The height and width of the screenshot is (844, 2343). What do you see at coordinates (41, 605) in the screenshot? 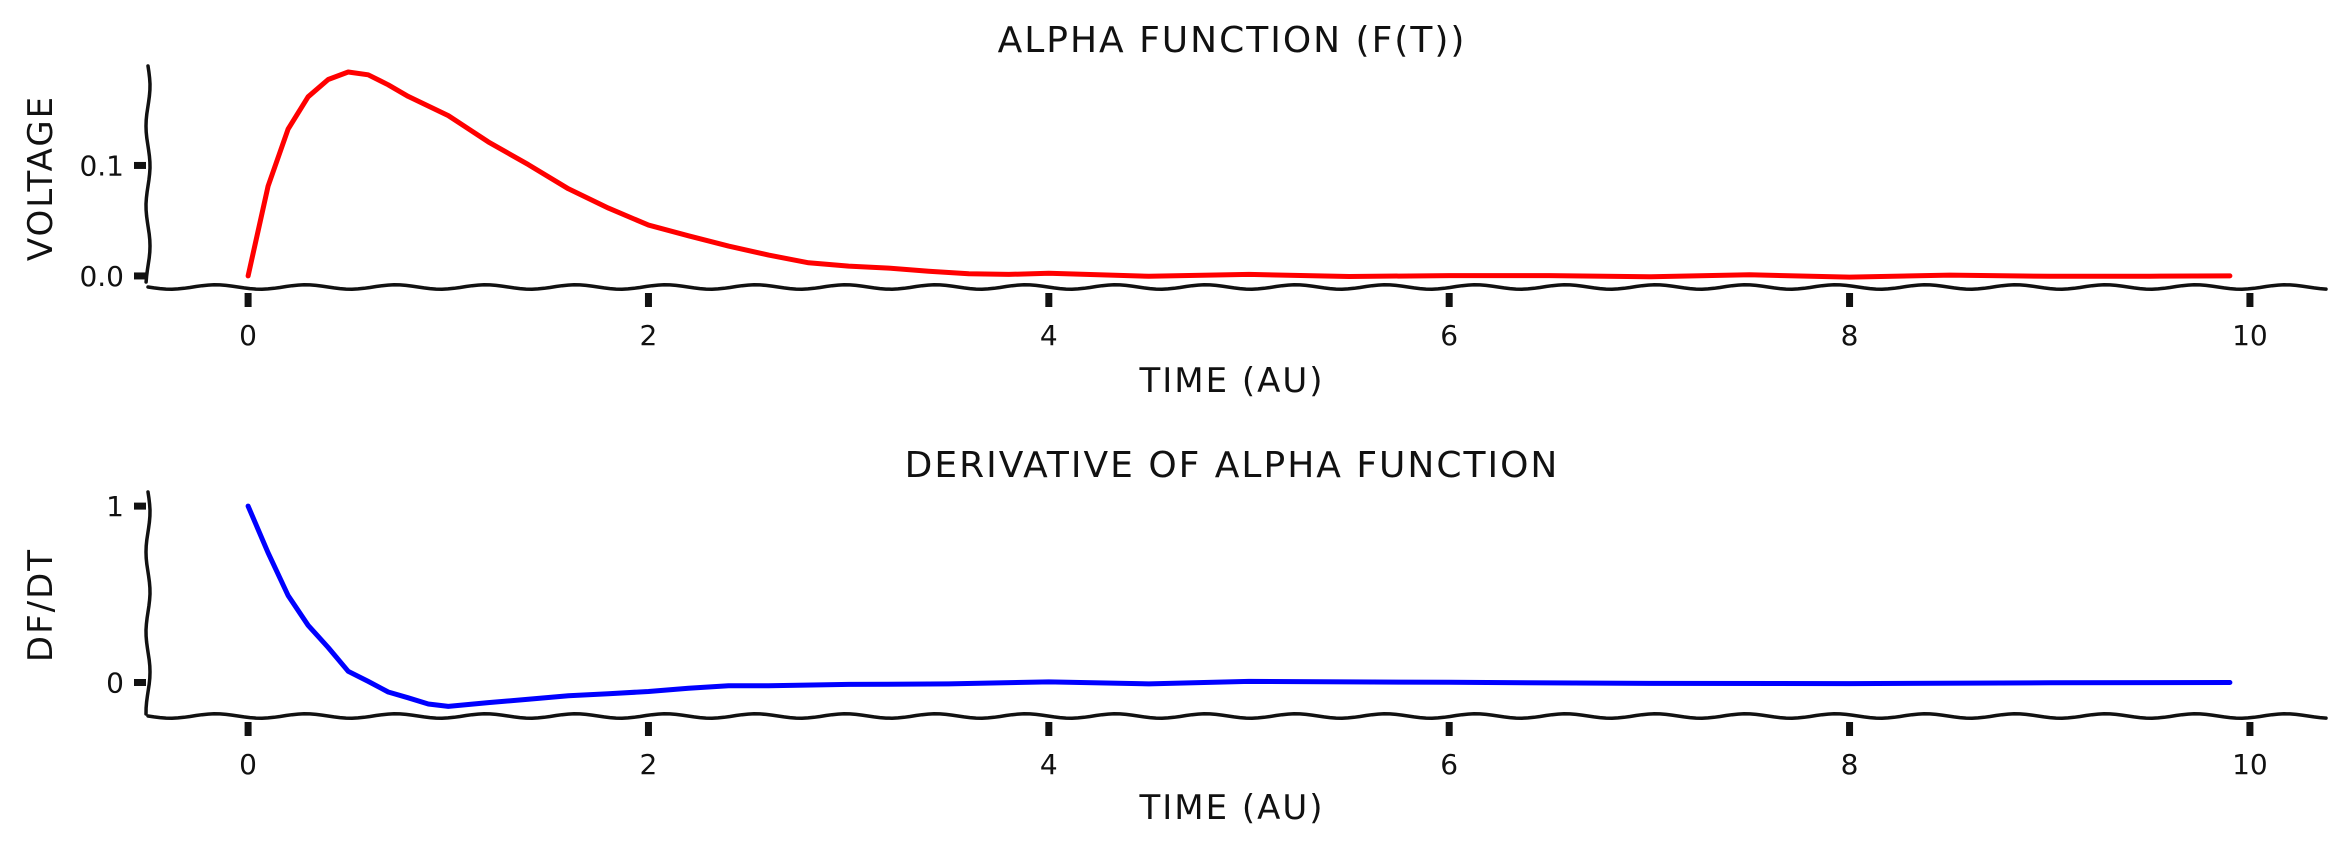
I see `y-axis-label: df/dt` at bounding box center [41, 605].